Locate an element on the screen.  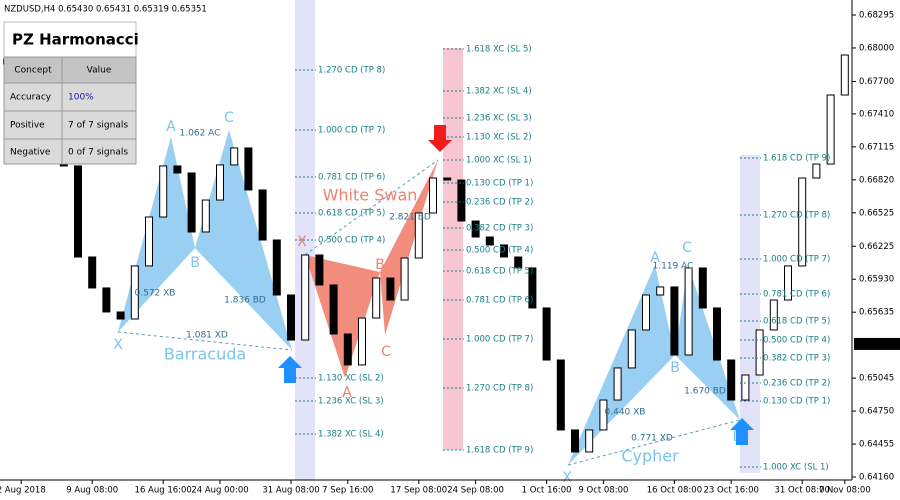
level-label: 0.382 CD (TP 3) is located at coordinates (796, 359).